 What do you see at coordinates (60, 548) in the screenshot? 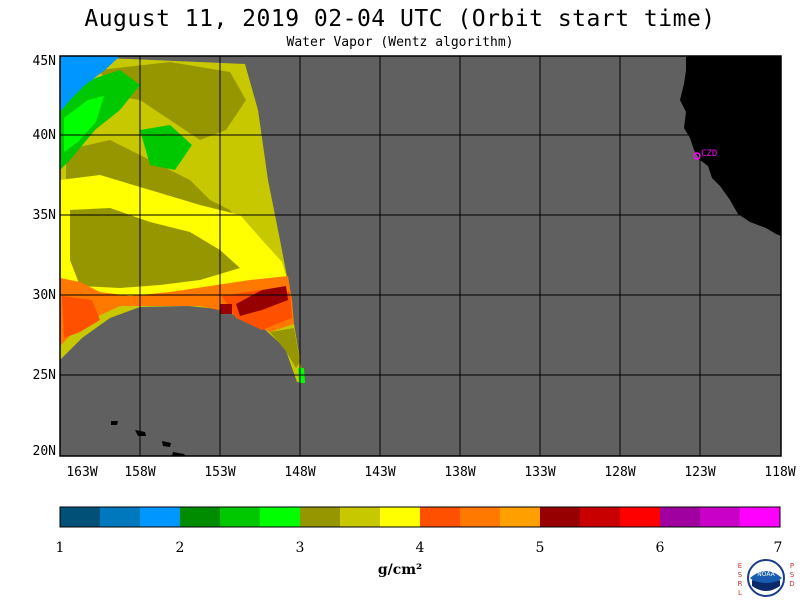
I see `colorbar-tick: 1` at bounding box center [60, 548].